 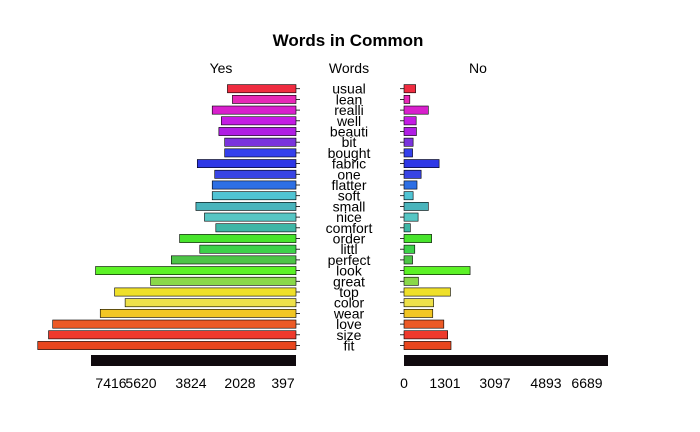 What do you see at coordinates (349, 142) in the screenshot?
I see `word-label-bit: bit` at bounding box center [349, 142].